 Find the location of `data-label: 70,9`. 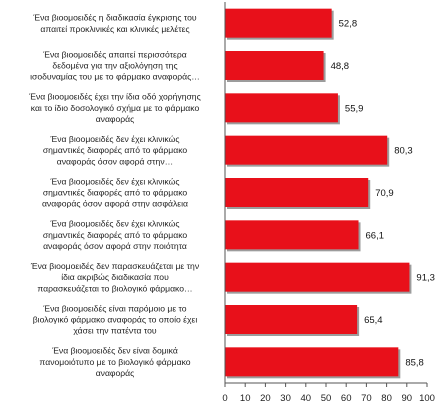

data-label: 70,9 is located at coordinates (384, 193).